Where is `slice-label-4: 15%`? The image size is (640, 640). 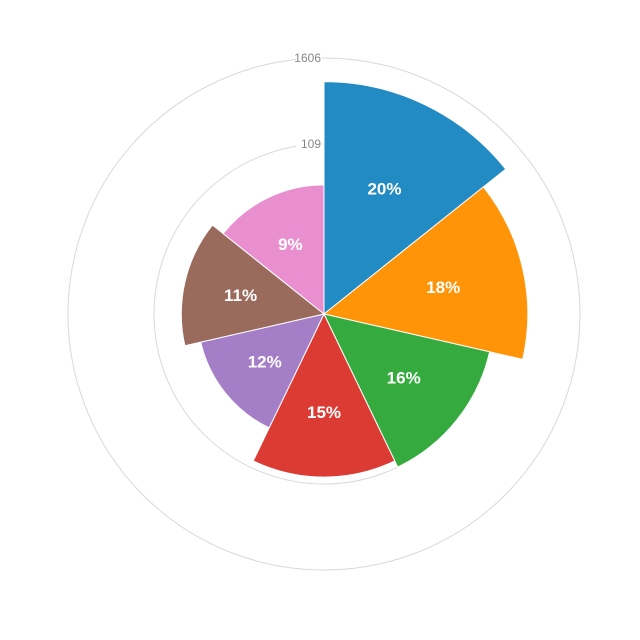
slice-label-4: 15% is located at coordinates (324, 412).